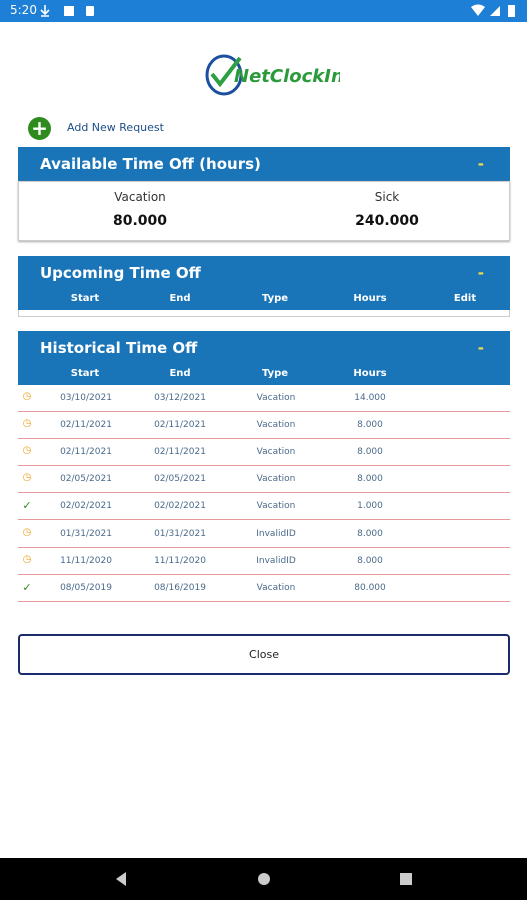 The image size is (527, 900). I want to click on status-icons, so click(67, 11).